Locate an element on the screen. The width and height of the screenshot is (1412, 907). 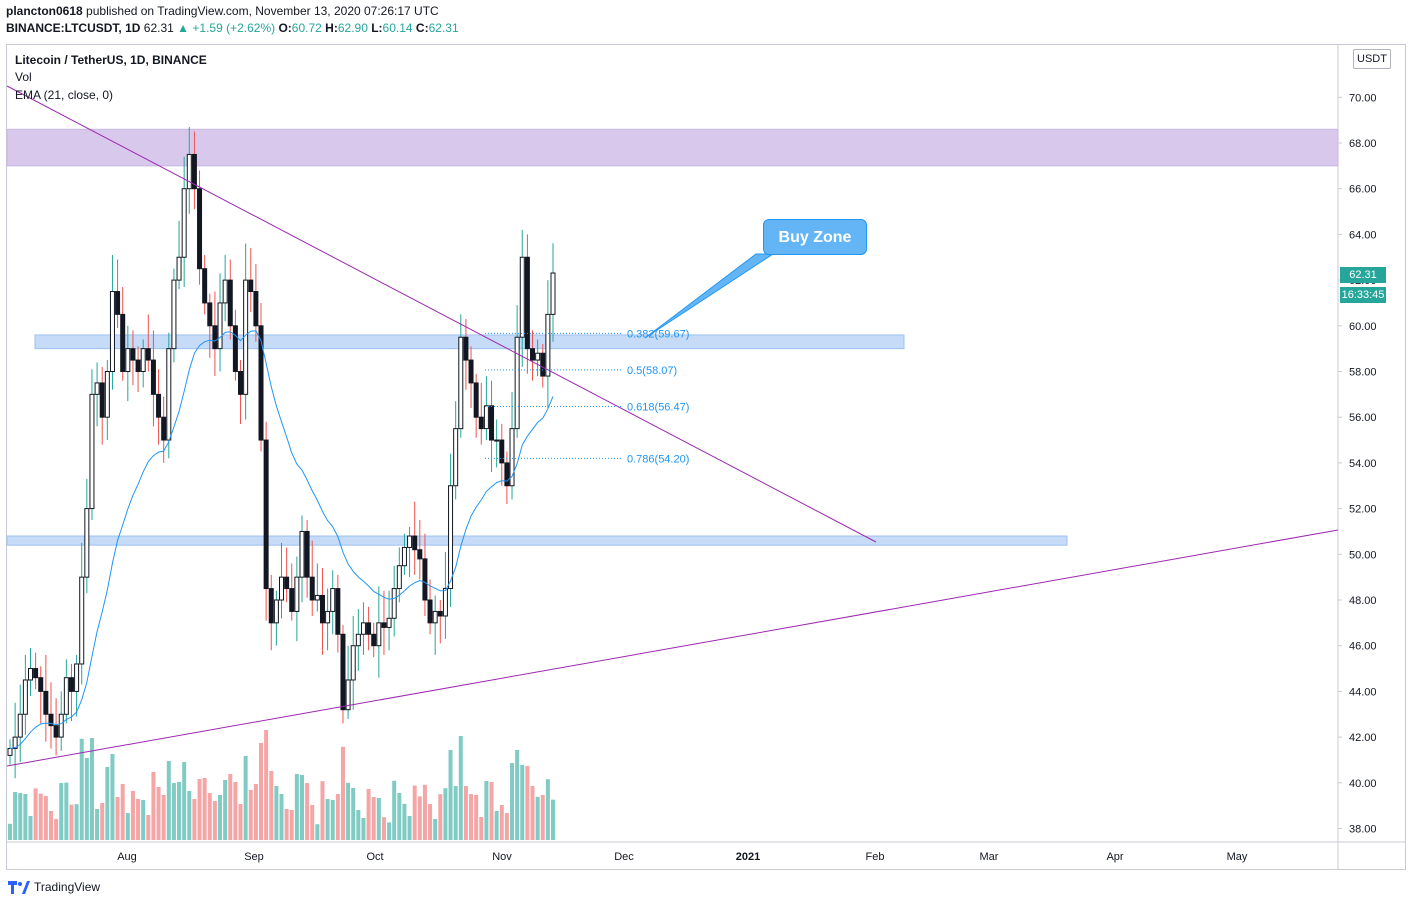
close-value: 62.31 is located at coordinates (158, 28).